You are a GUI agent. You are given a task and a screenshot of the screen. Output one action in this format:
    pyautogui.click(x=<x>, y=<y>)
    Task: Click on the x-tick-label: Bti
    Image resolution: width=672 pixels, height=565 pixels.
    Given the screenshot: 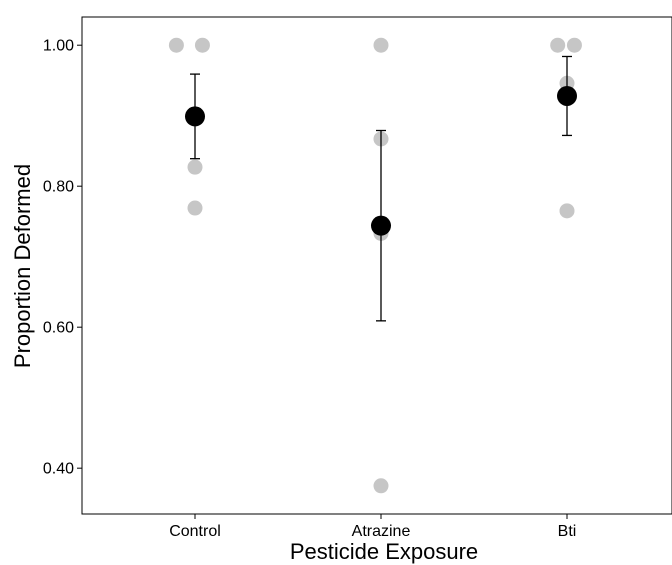 What is the action you would take?
    pyautogui.click(x=567, y=531)
    